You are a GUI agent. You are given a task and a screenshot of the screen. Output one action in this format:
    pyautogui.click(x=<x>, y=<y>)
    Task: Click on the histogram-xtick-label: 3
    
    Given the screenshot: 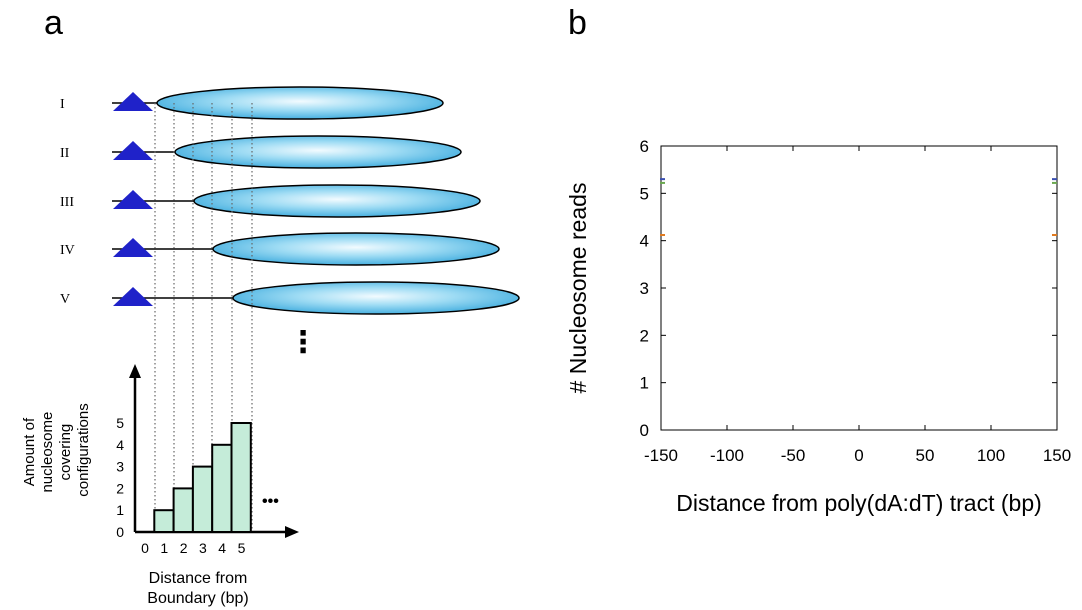 What is the action you would take?
    pyautogui.click(x=203, y=548)
    